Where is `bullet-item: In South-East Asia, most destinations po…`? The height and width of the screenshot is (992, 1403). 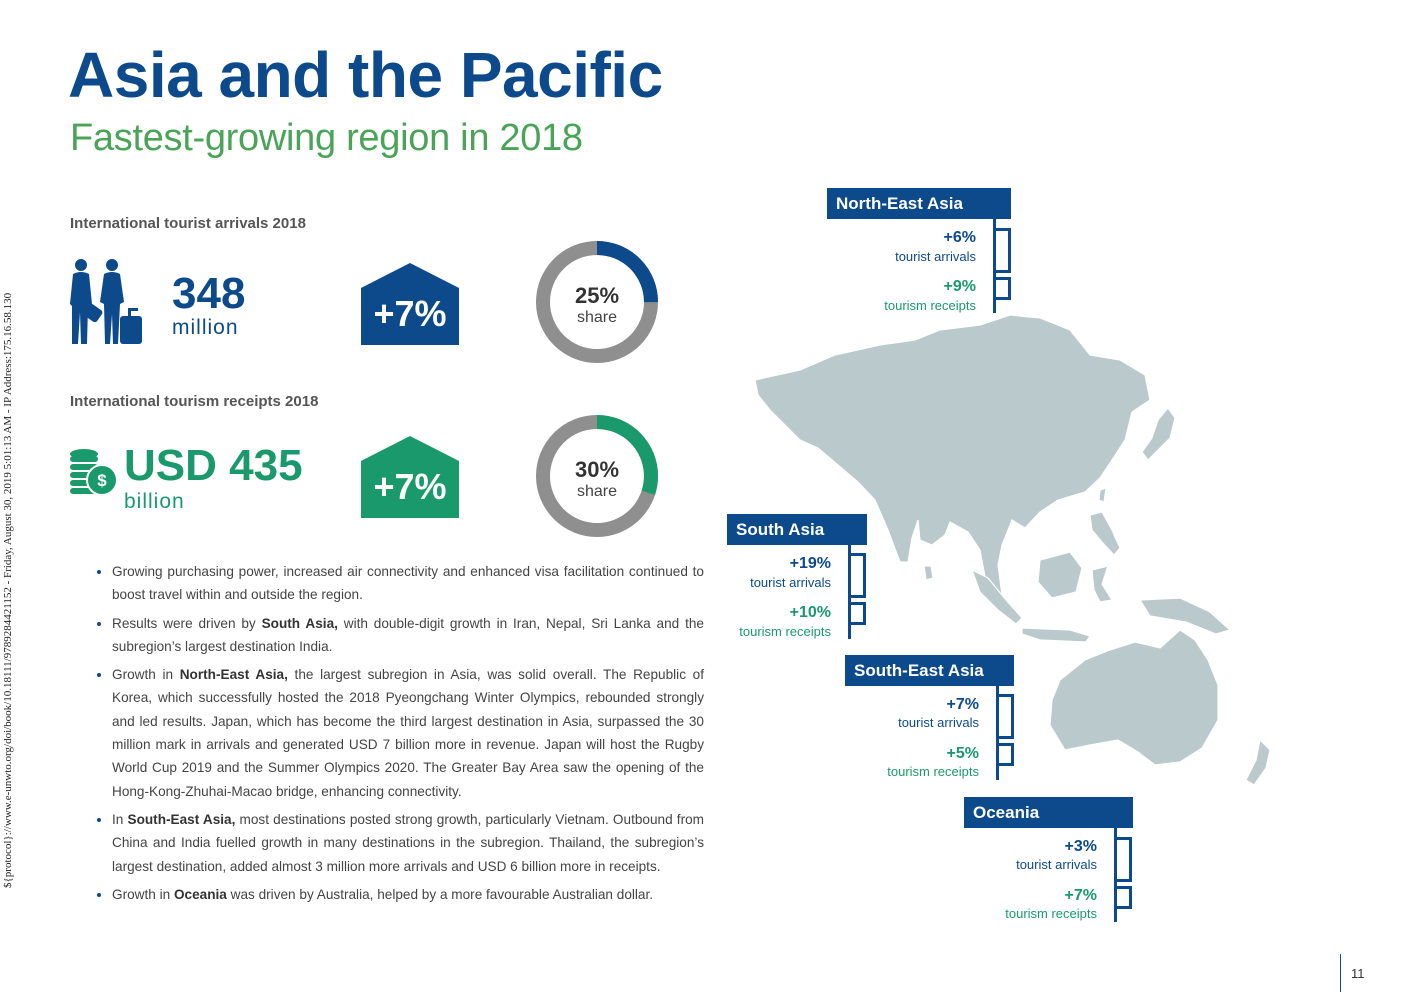 bullet-item: In South-East Asia, most destinations po… is located at coordinates (408, 843).